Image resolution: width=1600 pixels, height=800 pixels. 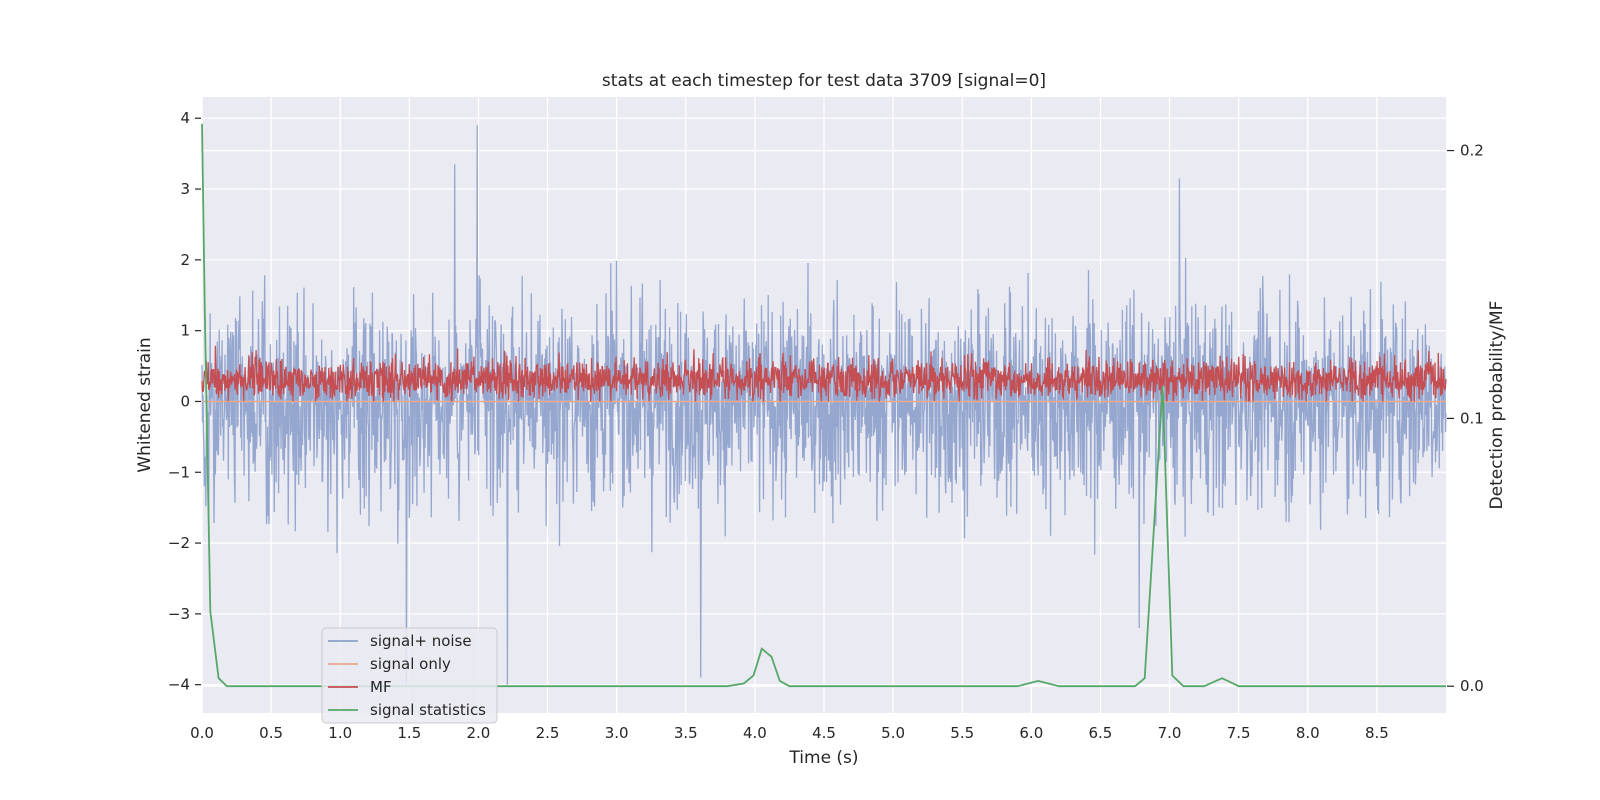 I want to click on y-tick-label-4: 0, so click(x=185, y=401).